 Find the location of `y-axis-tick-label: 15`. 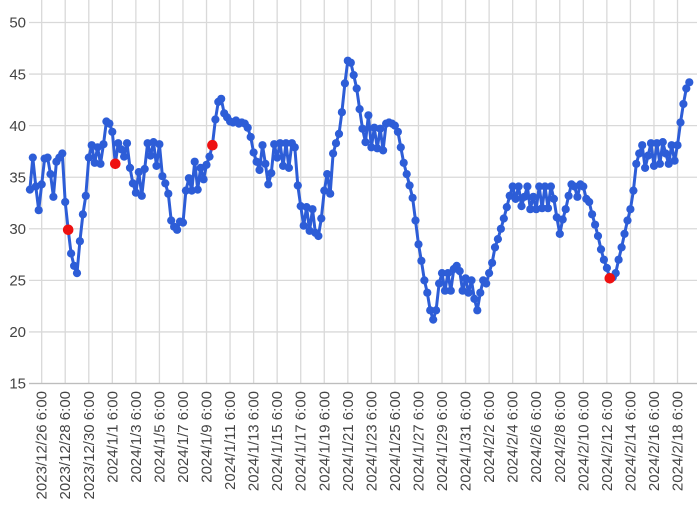

y-axis-tick-label: 15 is located at coordinates (17, 384).